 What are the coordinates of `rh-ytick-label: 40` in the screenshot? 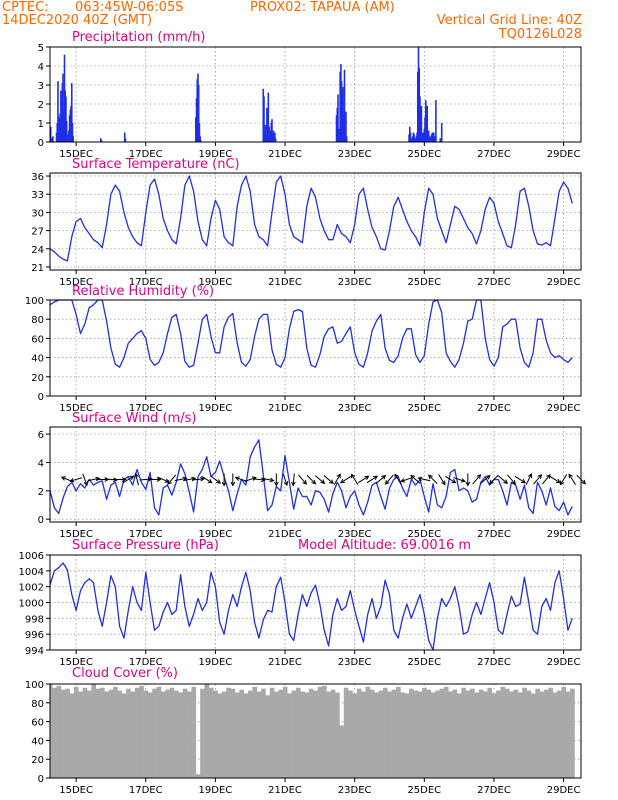 It's located at (37, 359).